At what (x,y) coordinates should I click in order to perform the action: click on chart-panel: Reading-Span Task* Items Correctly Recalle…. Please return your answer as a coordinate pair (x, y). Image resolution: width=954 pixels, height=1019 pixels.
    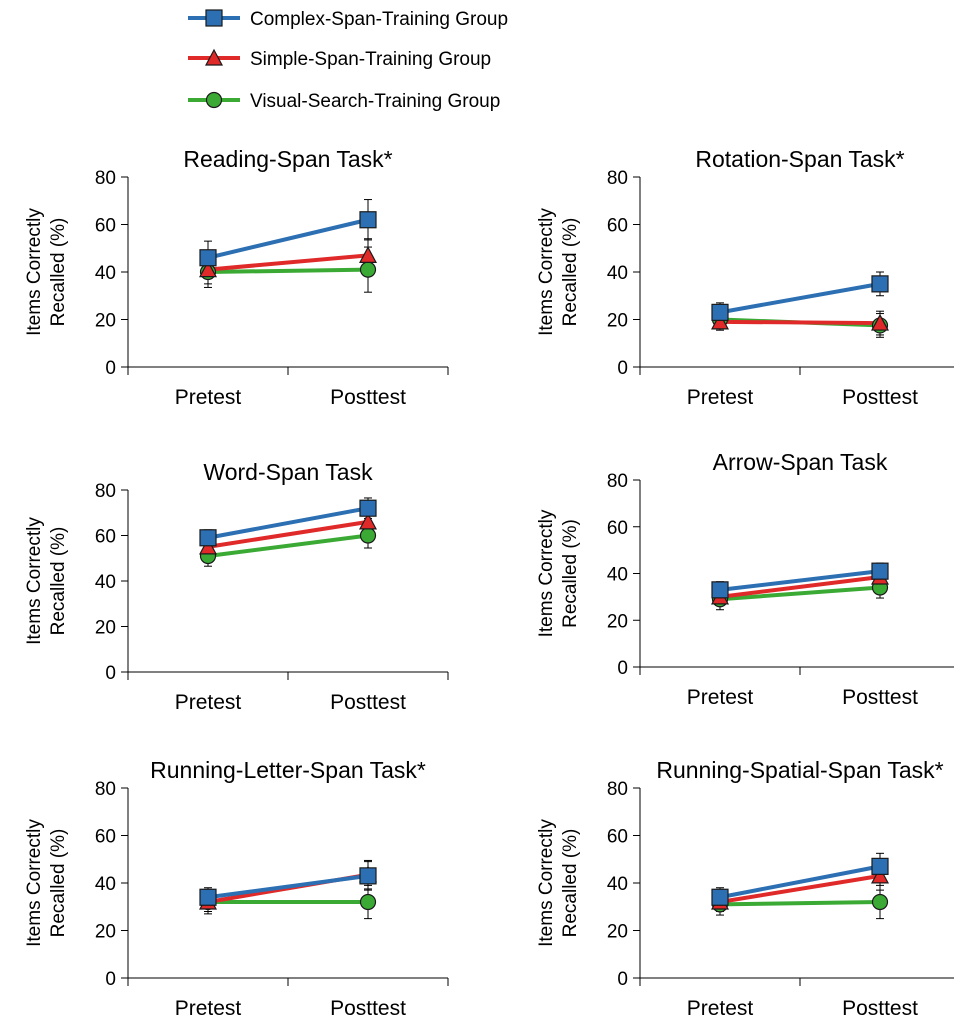
    Looking at the image, I should click on (236, 277).